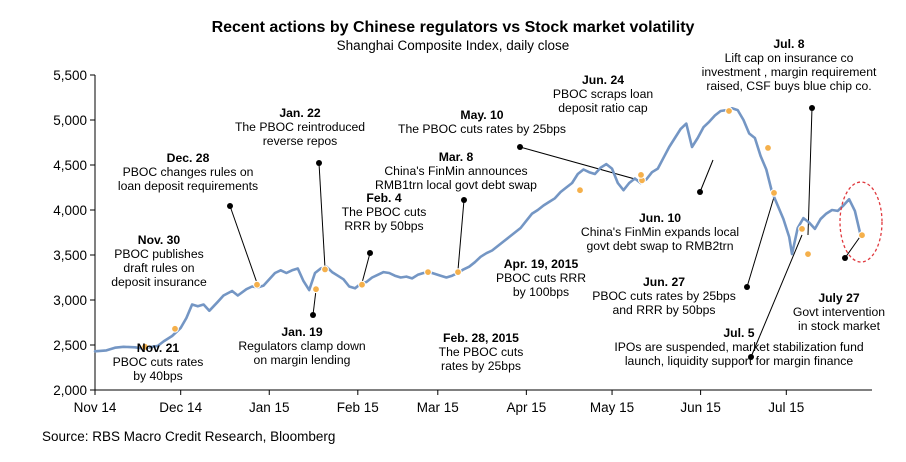  Describe the element at coordinates (541, 264) in the screenshot. I see `annotation-date: Apr. 19, 2015` at that location.